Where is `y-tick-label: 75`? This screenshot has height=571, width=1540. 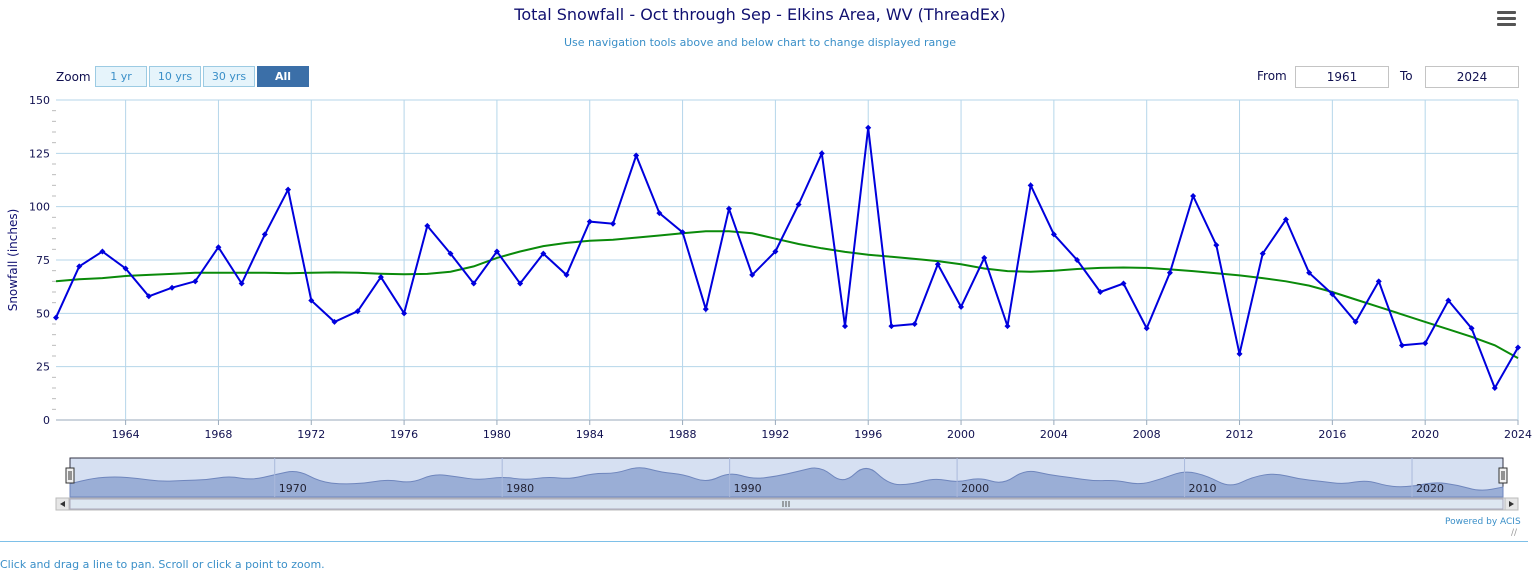 y-tick-label: 75 is located at coordinates (43, 260).